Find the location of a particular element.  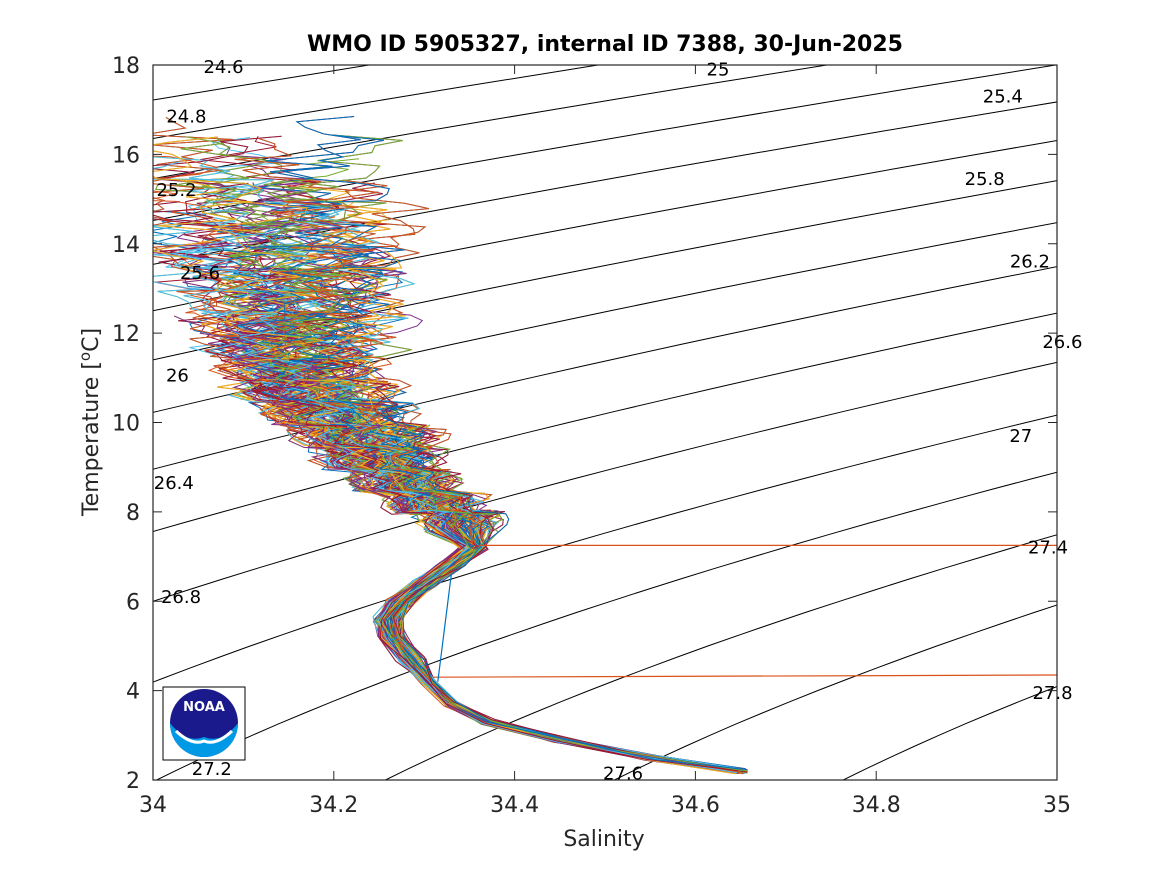

density-contour-label: 26 is located at coordinates (177, 376).